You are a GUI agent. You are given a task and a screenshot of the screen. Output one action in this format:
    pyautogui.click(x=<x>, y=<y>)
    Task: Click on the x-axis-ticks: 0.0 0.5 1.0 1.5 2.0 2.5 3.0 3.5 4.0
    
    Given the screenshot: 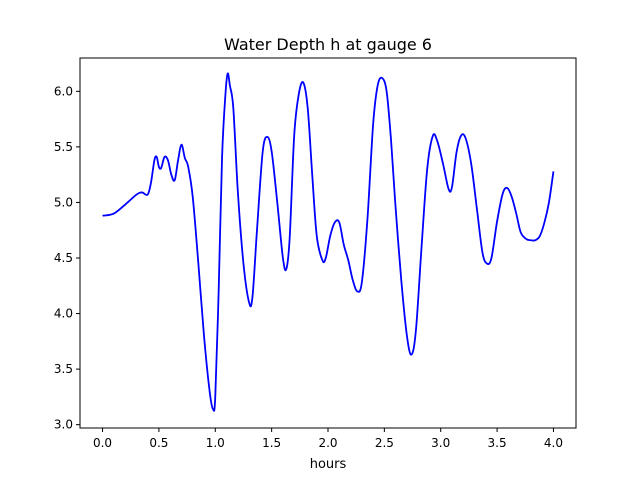 What is the action you would take?
    pyautogui.click(x=328, y=439)
    